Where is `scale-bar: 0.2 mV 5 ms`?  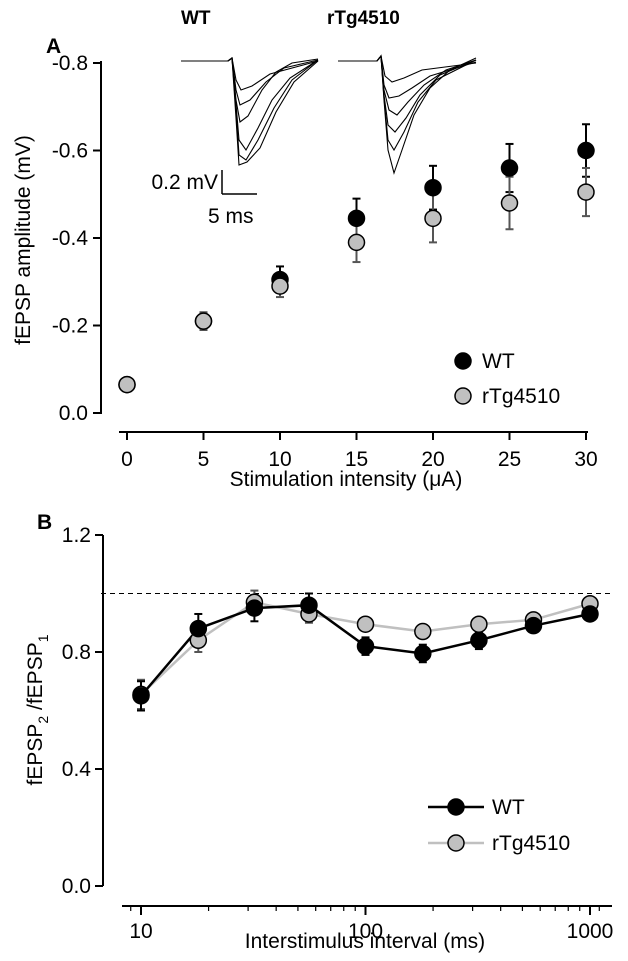 scale-bar: 0.2 mV 5 ms is located at coordinates (204, 199).